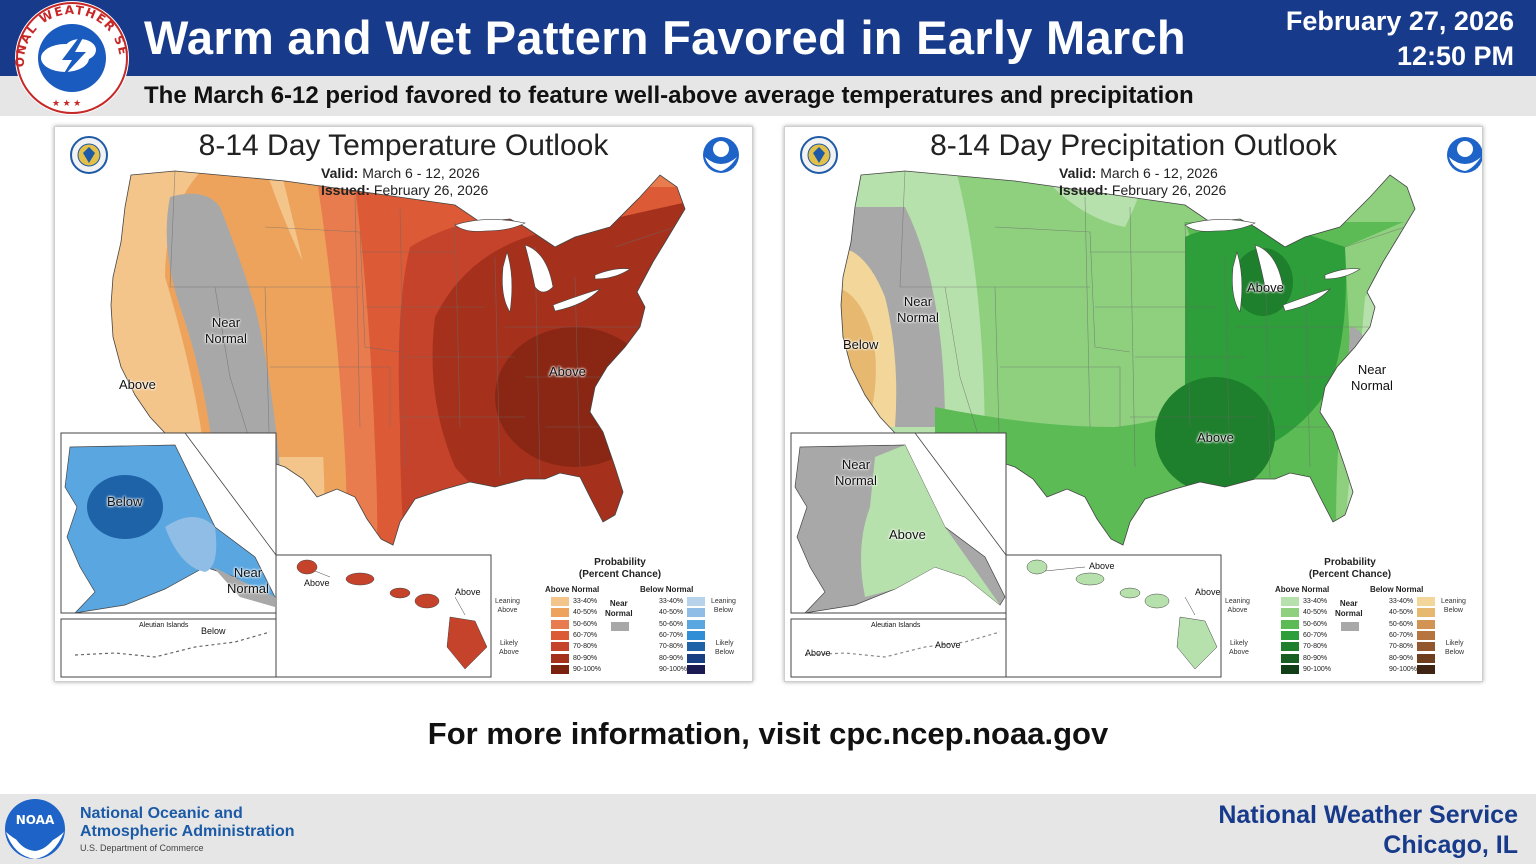  Describe the element at coordinates (164, 625) in the screenshot. I see `temp-label-aleutian: Aleutian Islands` at that location.